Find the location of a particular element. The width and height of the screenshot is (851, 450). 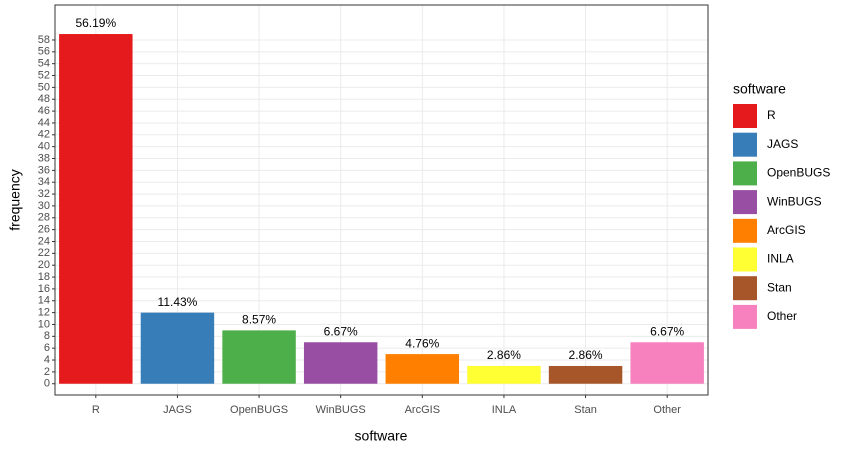

y-tick-label: 52 is located at coordinates (44, 75).